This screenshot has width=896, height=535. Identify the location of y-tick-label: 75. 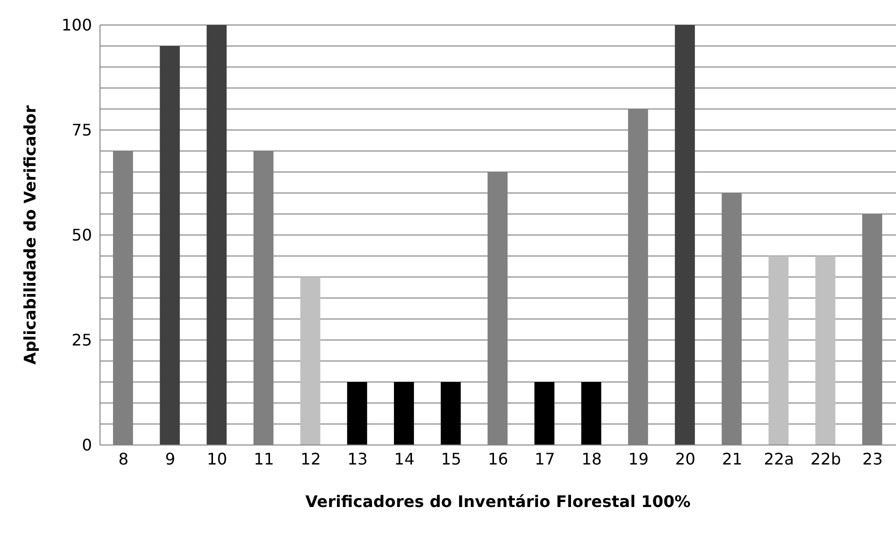
(82, 130).